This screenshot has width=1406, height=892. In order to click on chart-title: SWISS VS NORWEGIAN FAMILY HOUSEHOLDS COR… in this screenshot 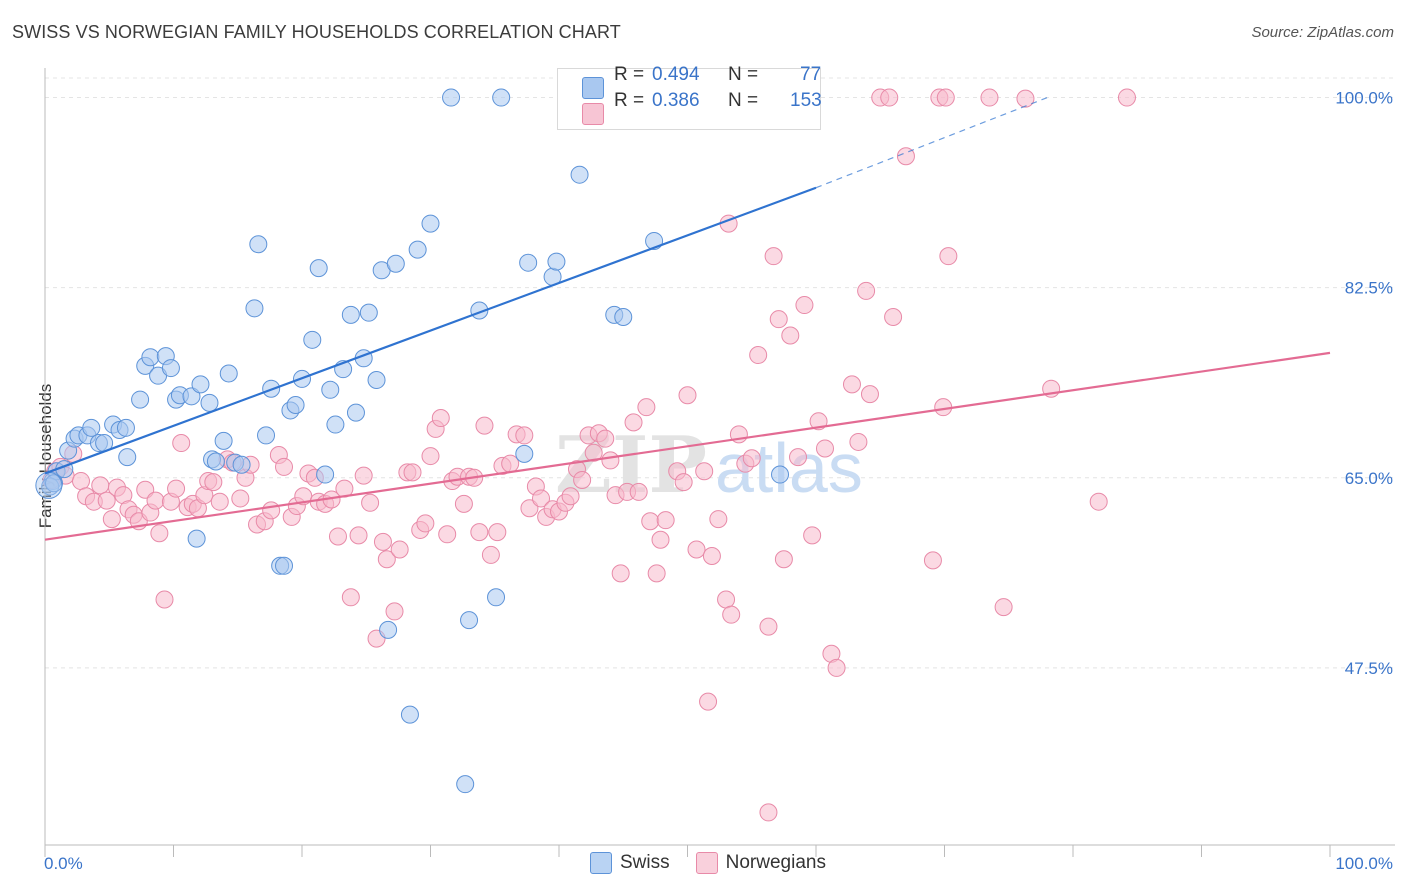, I will do `click(316, 32)`.